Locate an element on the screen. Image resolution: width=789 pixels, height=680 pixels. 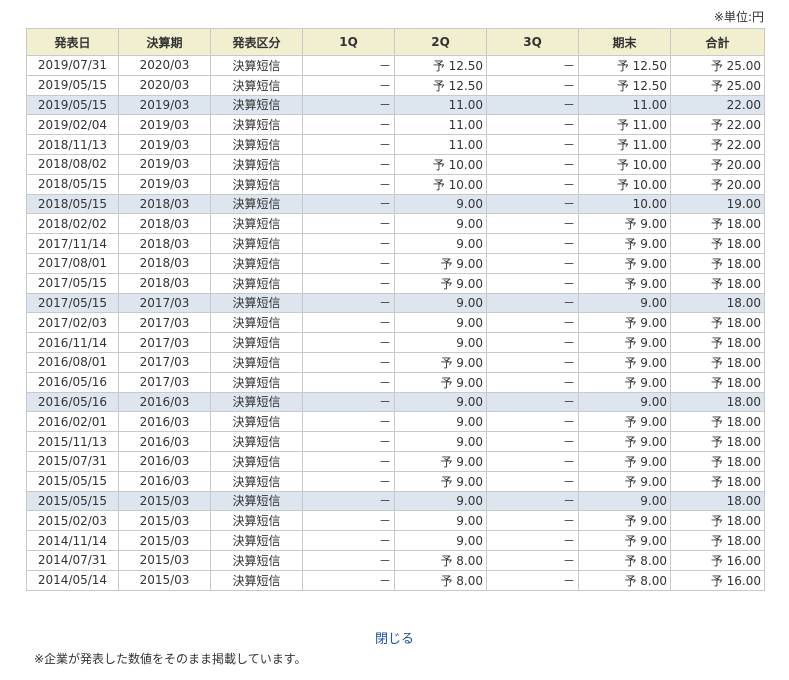
footnote: ※企業が発表した数値をそのまま掲載しています。 is located at coordinates (170, 659).